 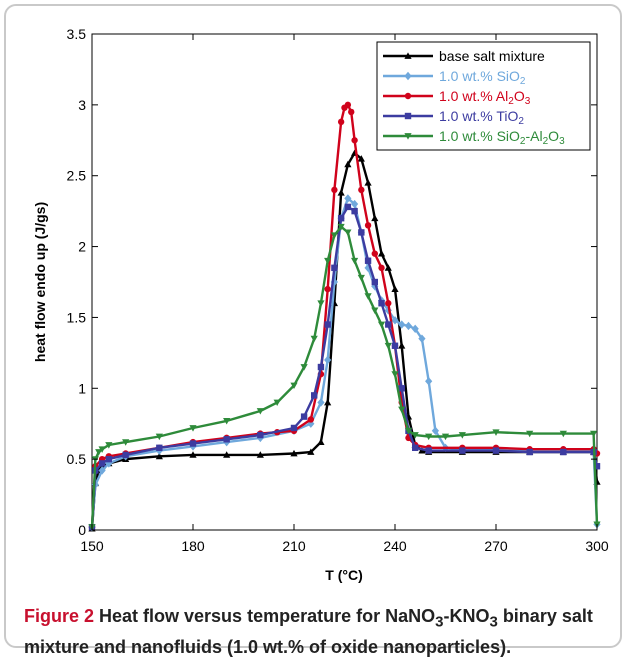 I want to click on x-tick-label: 180, so click(x=193, y=546).